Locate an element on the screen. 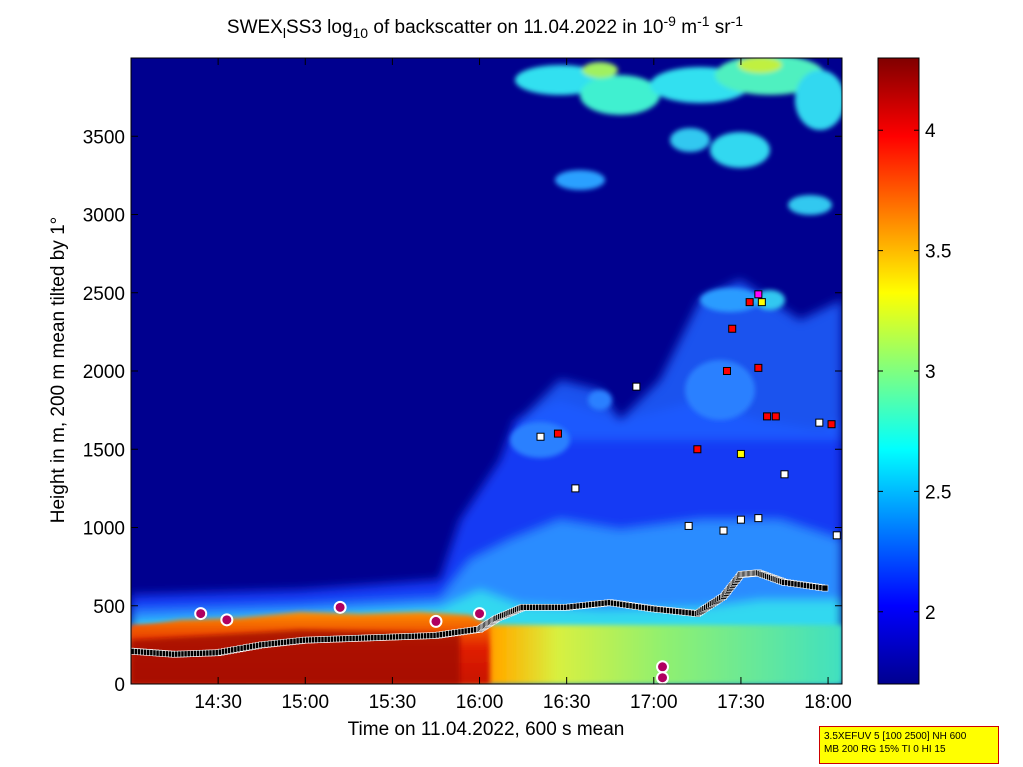 The height and width of the screenshot is (767, 1023). dark-red-core is located at coordinates (295, 657).